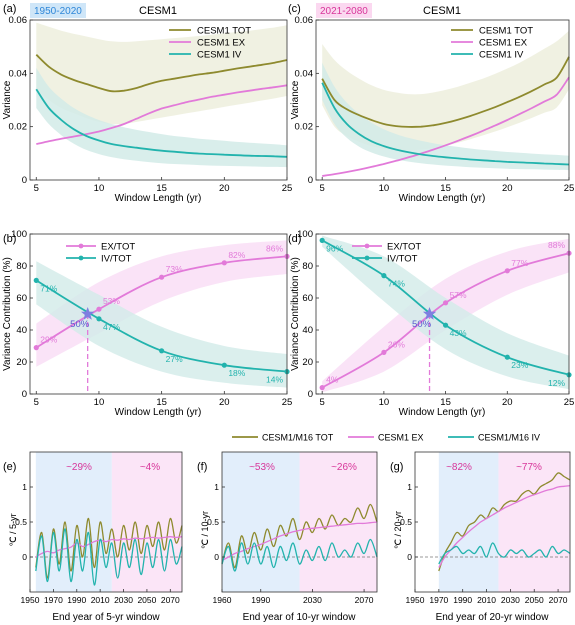  Describe the element at coordinates (274, 248) in the screenshot. I see `data-label: 86%` at that location.